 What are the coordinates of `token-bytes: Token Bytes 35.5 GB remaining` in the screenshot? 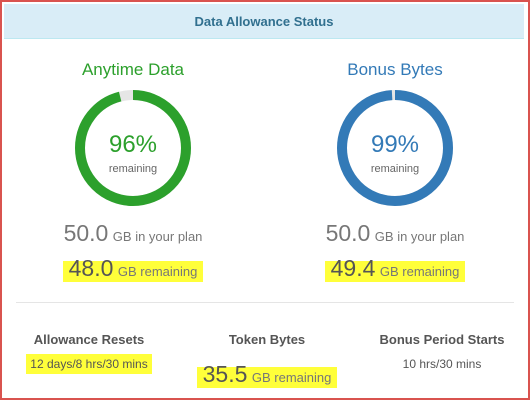 It's located at (267, 360).